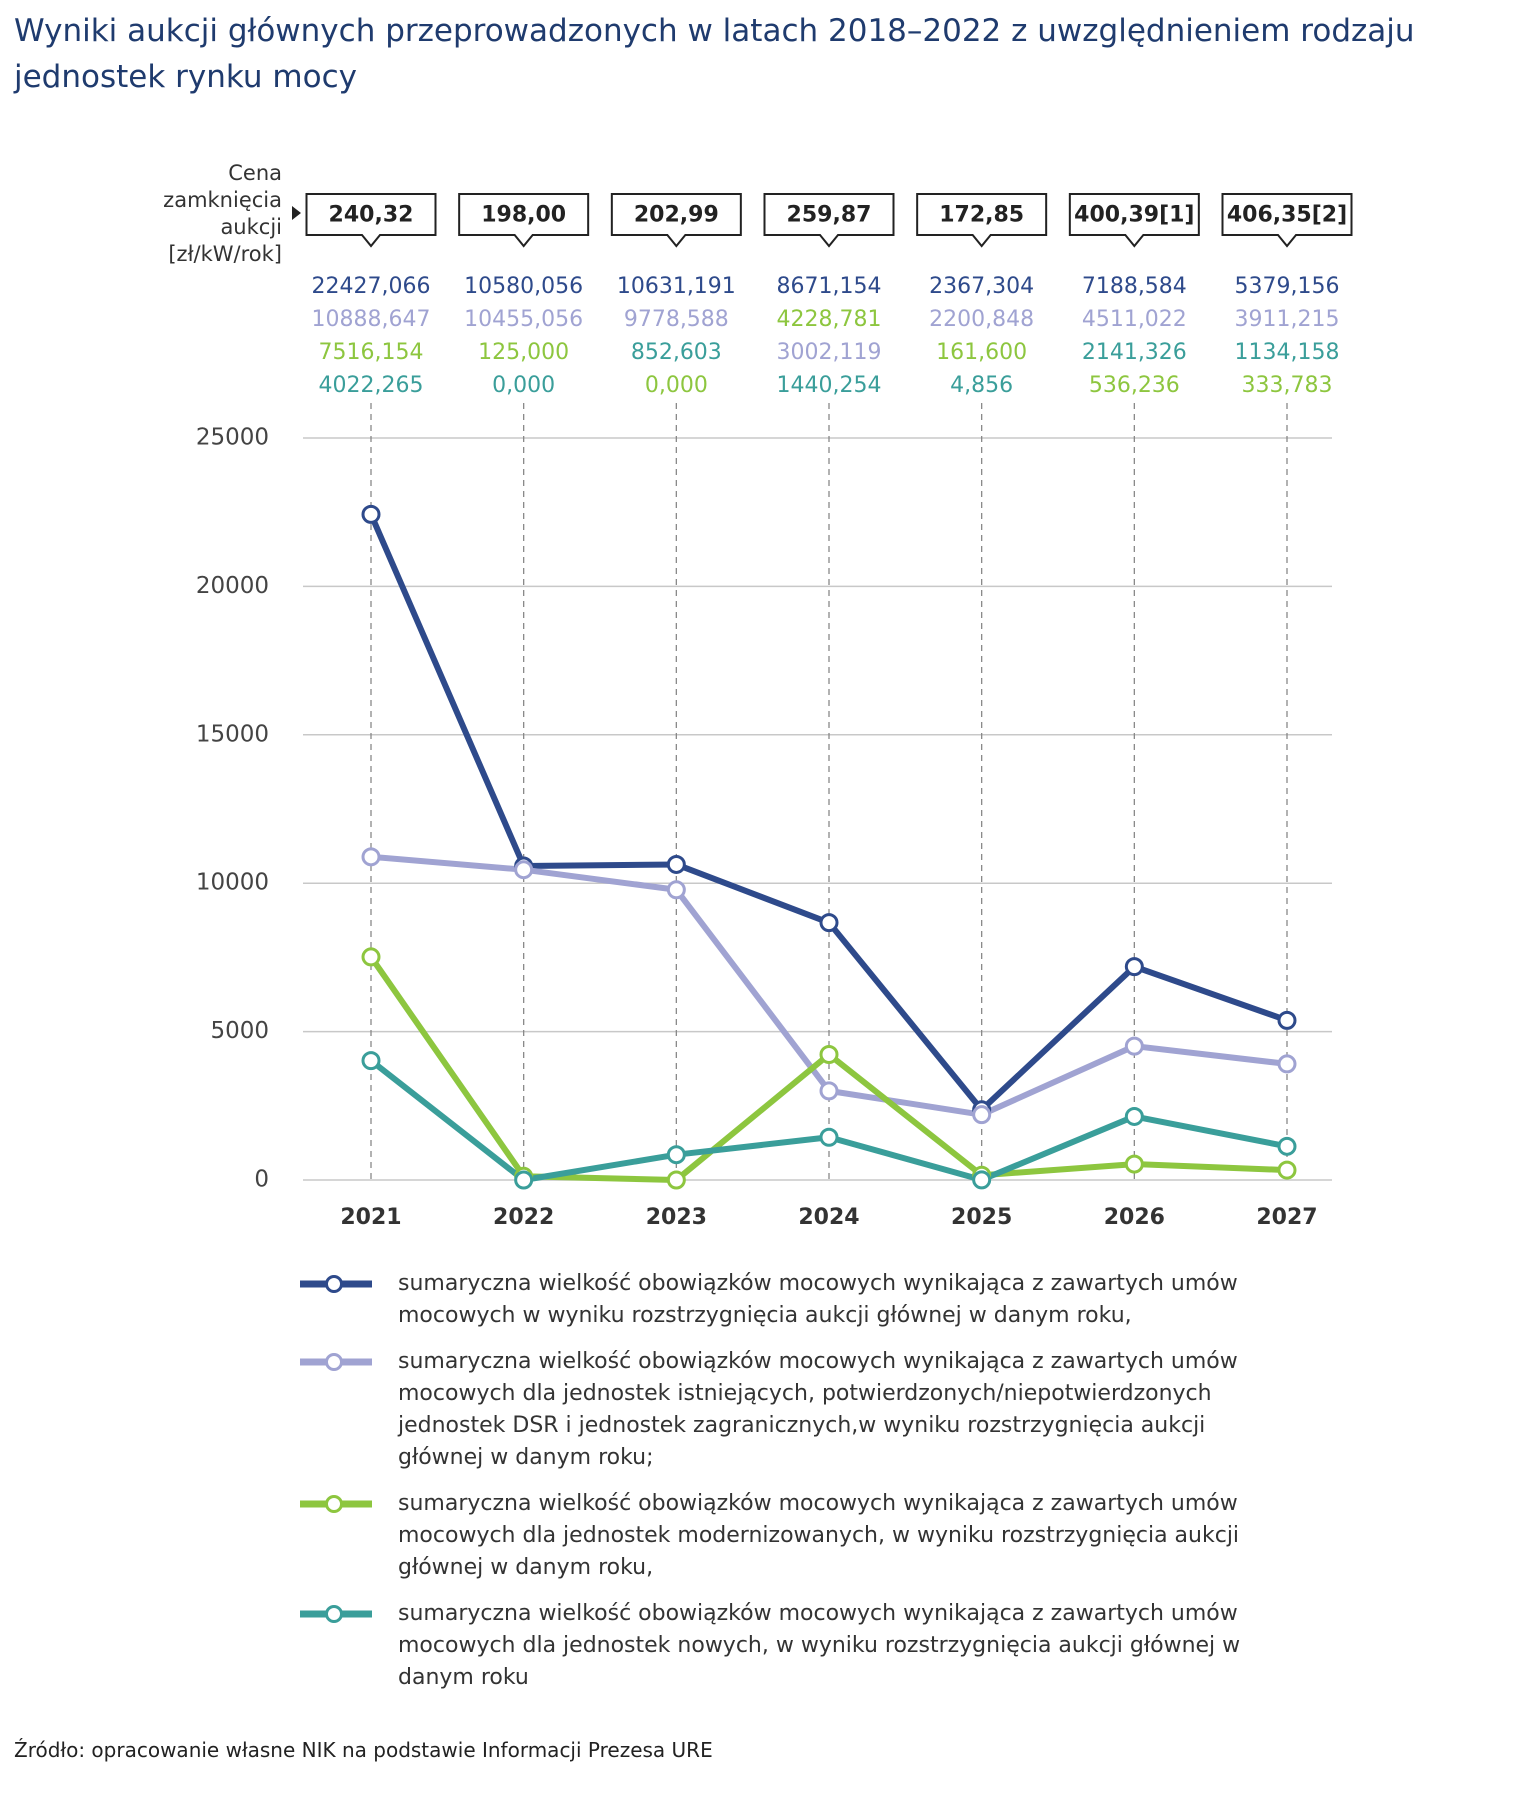  Describe the element at coordinates (981, 286) in the screenshot. I see `value-label: 2367,304` at that location.